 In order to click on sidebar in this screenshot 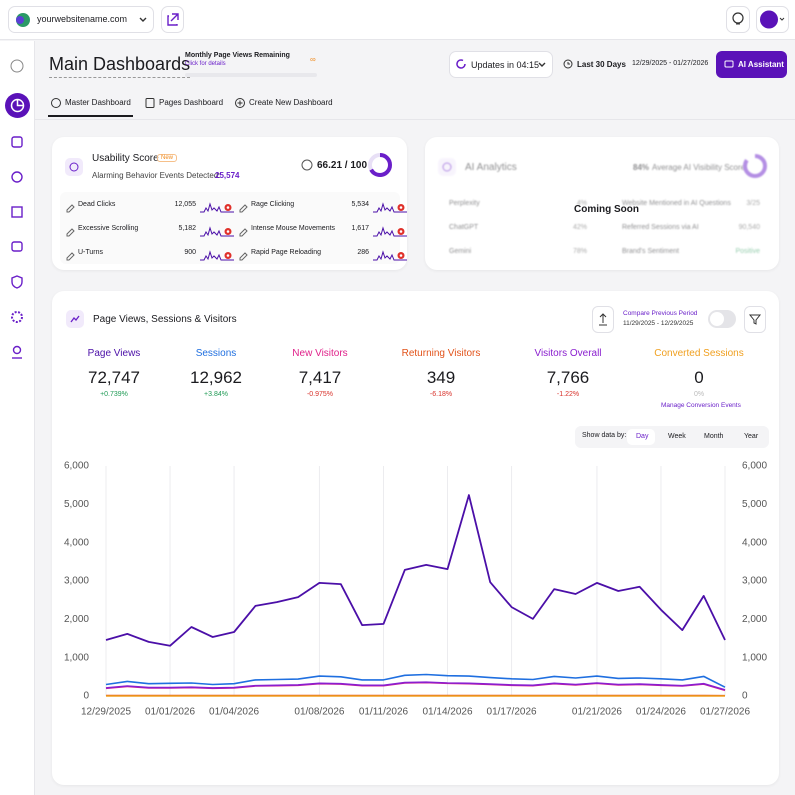, I will do `click(17, 418)`.